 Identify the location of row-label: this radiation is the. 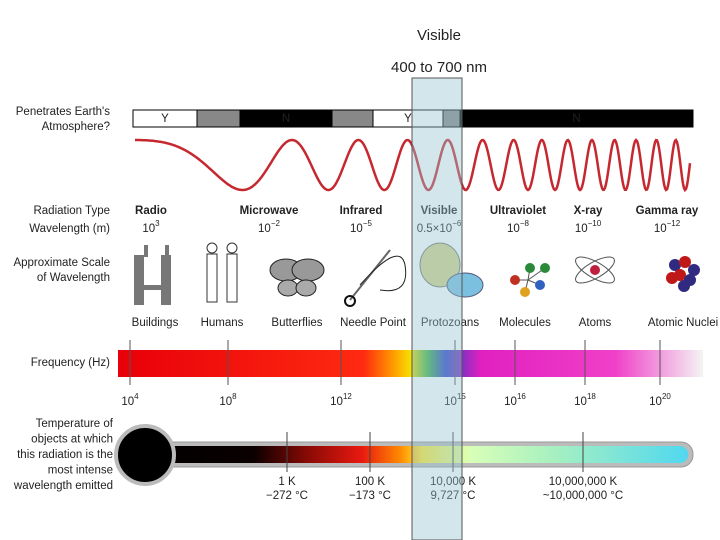
(65, 455).